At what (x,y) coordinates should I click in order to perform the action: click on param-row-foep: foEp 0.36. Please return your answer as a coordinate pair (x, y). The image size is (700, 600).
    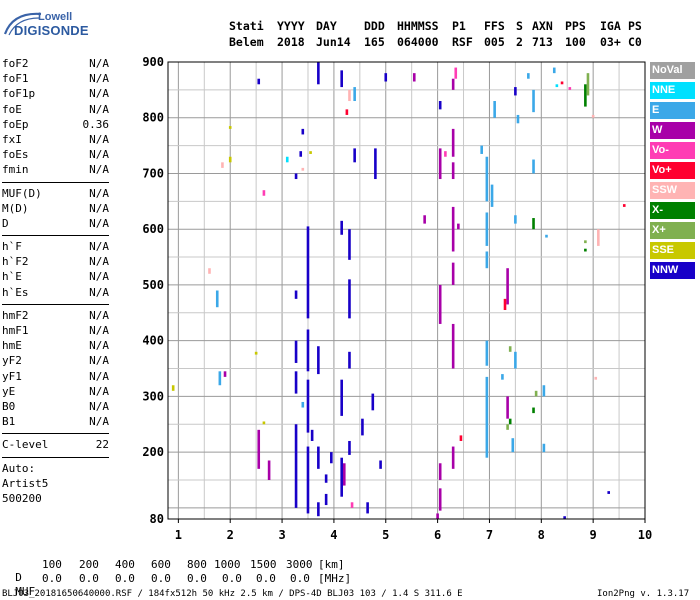
    Looking at the image, I should click on (55, 125).